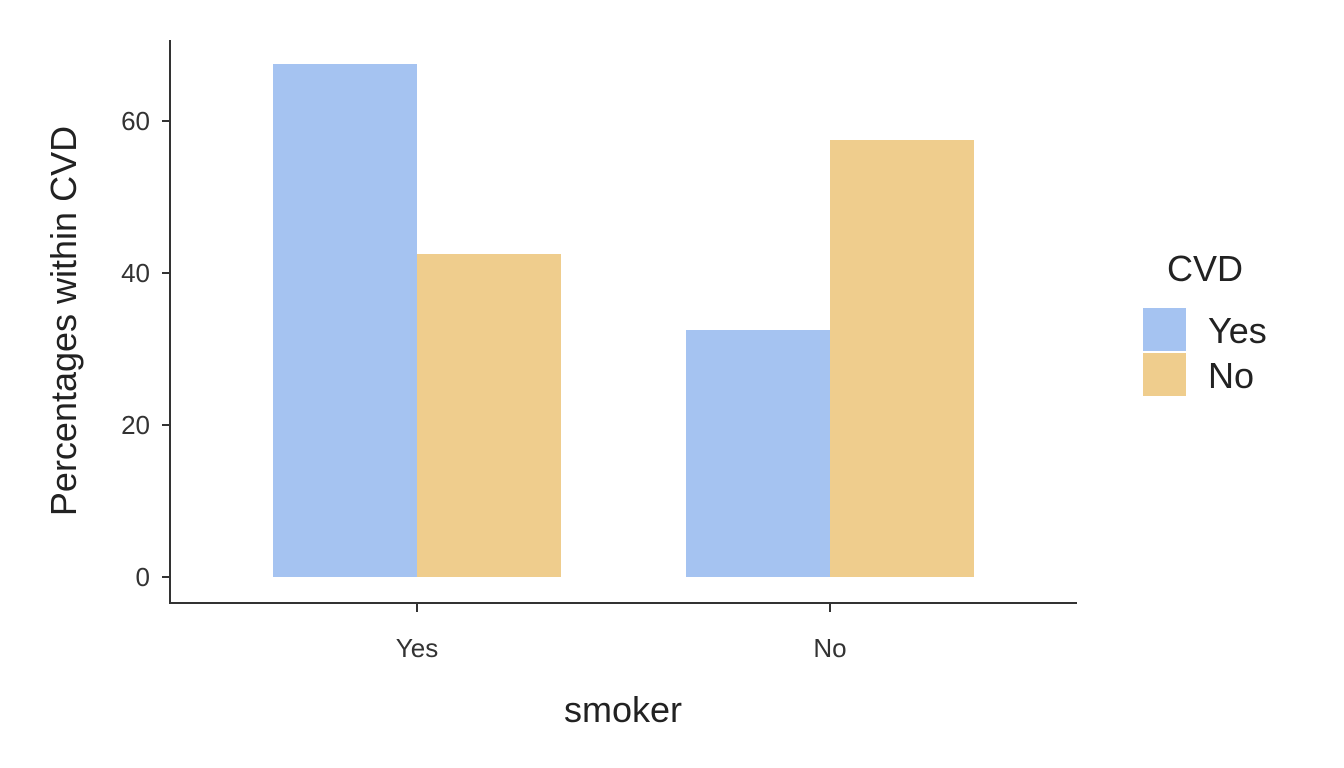 The height and width of the screenshot is (768, 1344). What do you see at coordinates (829, 648) in the screenshot?
I see `x-tick-label: No` at bounding box center [829, 648].